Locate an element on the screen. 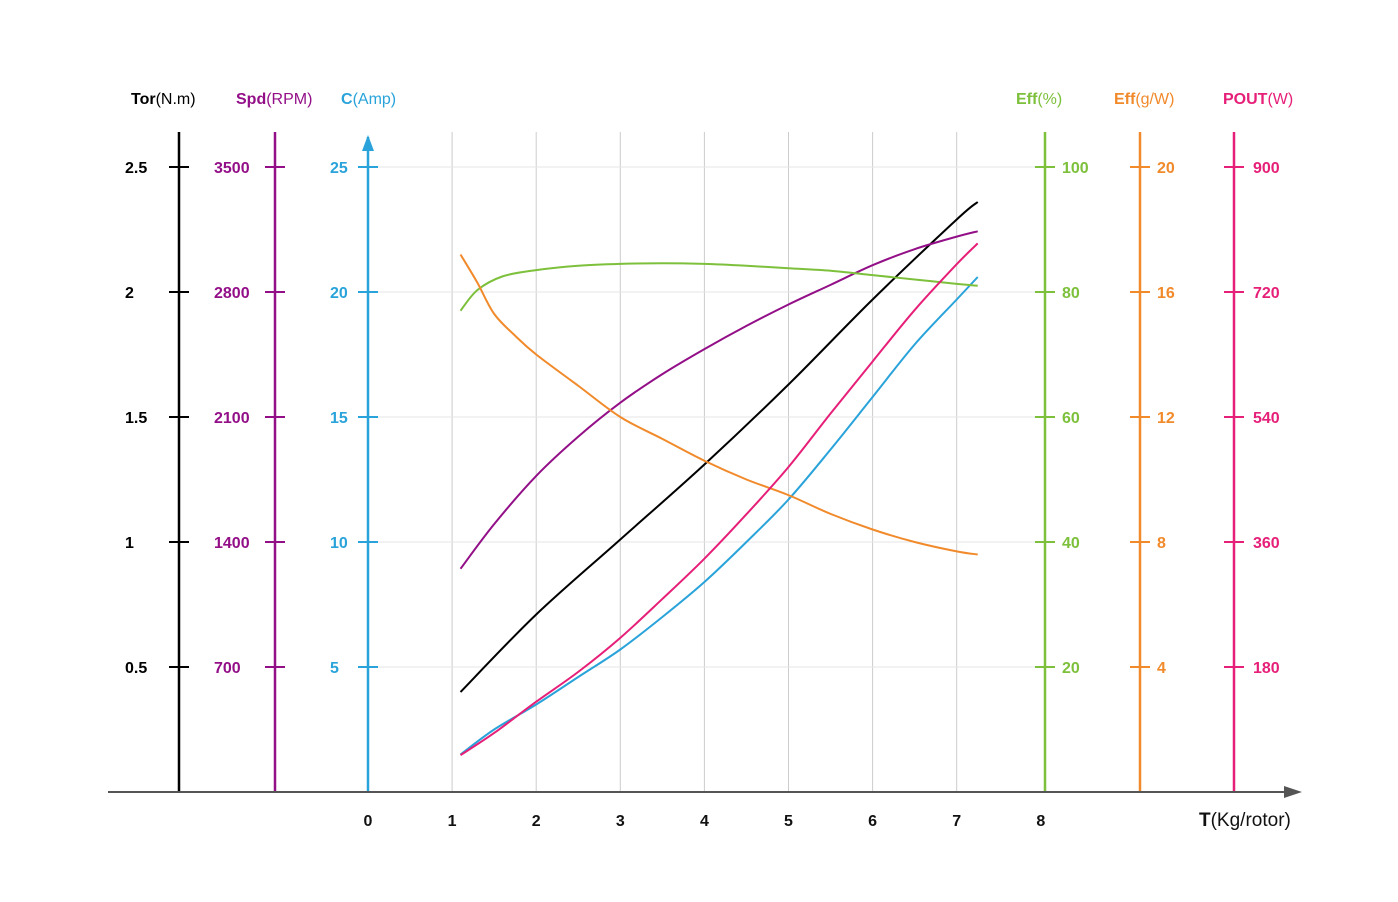  tick-label-pout: 540 is located at coordinates (1266, 418).